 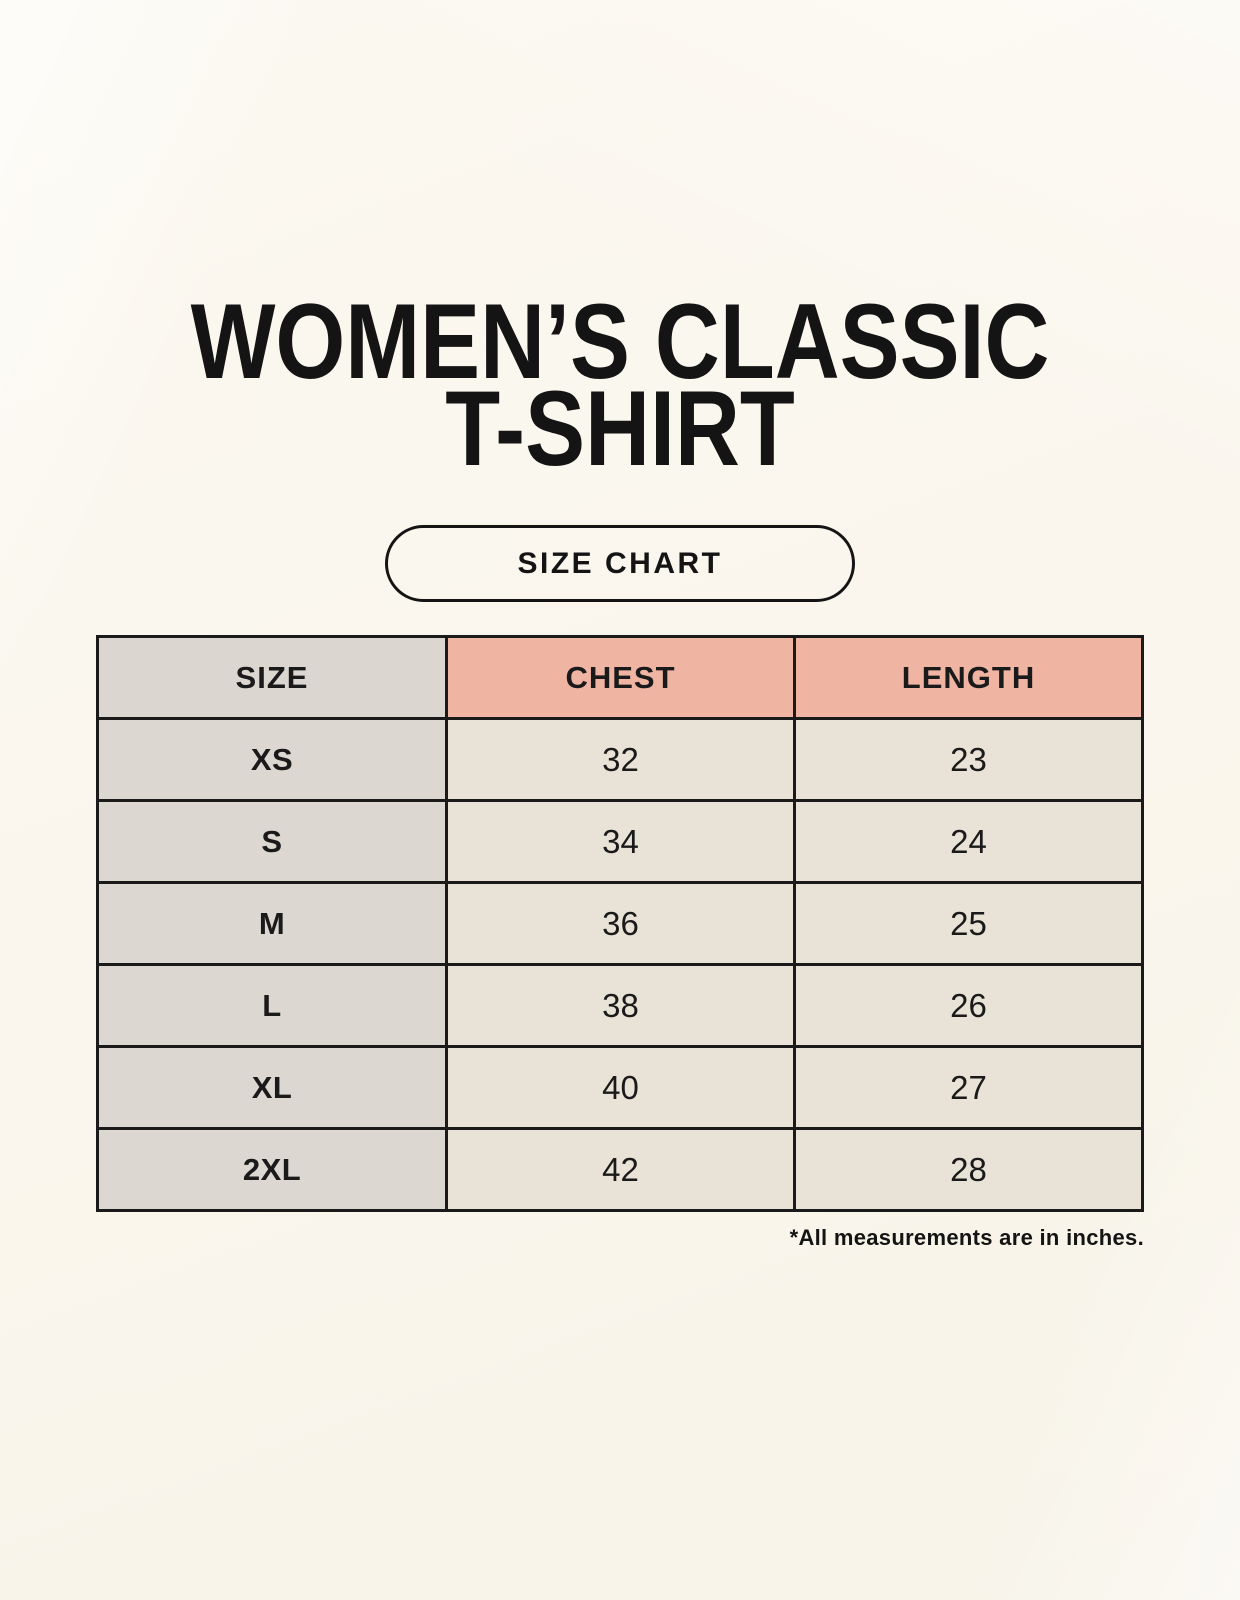 I want to click on header-cell-size: SIZE, so click(x=272, y=678).